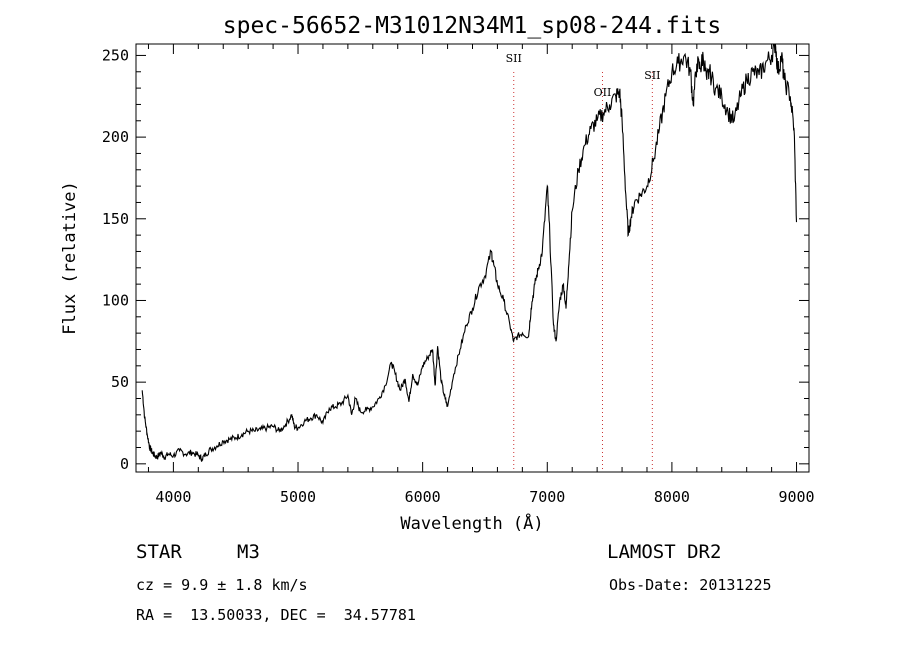 The width and height of the screenshot is (900, 650). What do you see at coordinates (173, 497) in the screenshot?
I see `x-tick-label: 4000` at bounding box center [173, 497].